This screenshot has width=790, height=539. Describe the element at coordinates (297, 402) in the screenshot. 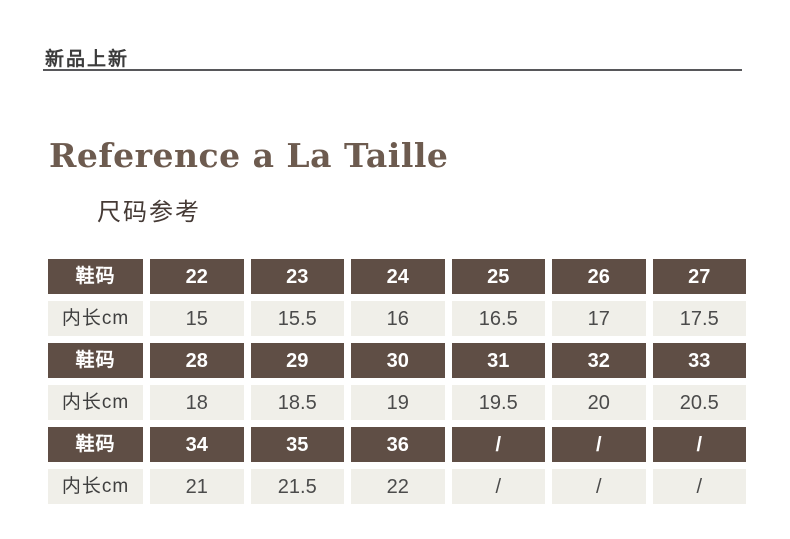

I see `length-cell: 18.5` at that location.